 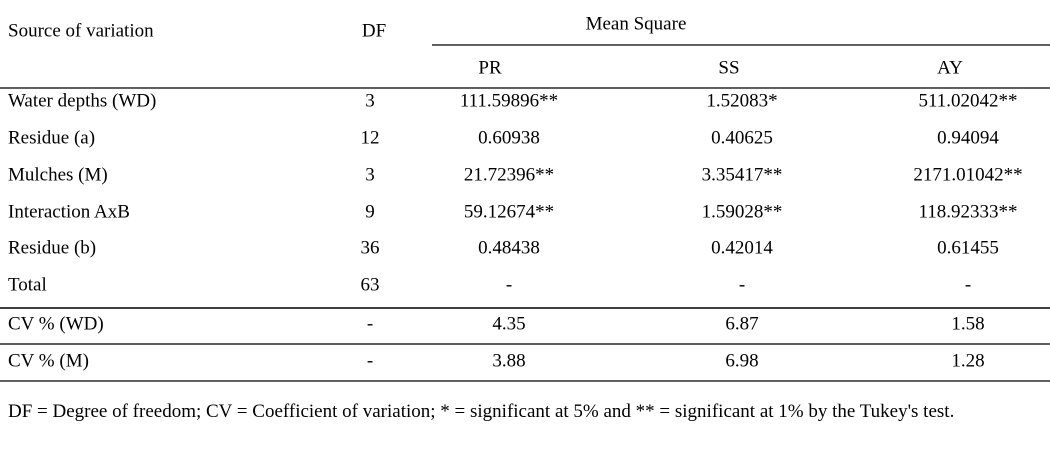 What do you see at coordinates (509, 211) in the screenshot?
I see `cell: 59.12674**` at bounding box center [509, 211].